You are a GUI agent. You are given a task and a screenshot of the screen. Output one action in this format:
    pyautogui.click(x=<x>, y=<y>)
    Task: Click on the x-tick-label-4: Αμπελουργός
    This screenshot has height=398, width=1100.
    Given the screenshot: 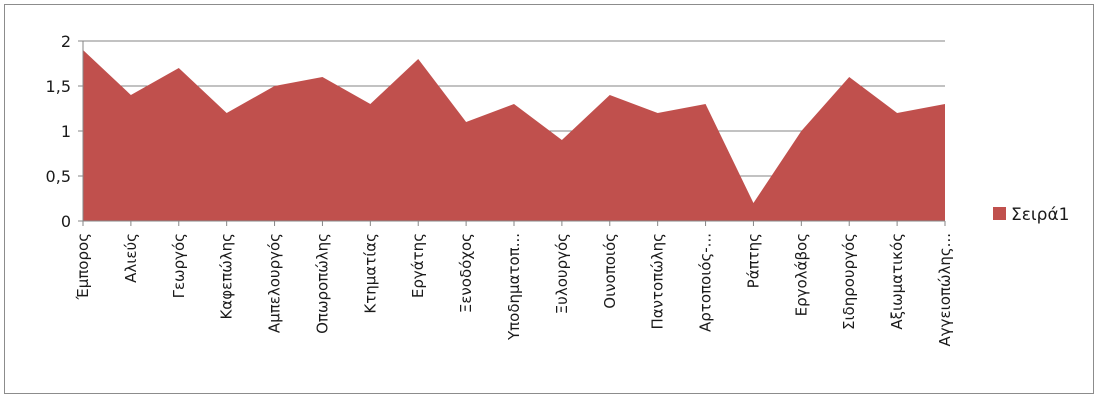 What is the action you would take?
    pyautogui.click(x=275, y=283)
    